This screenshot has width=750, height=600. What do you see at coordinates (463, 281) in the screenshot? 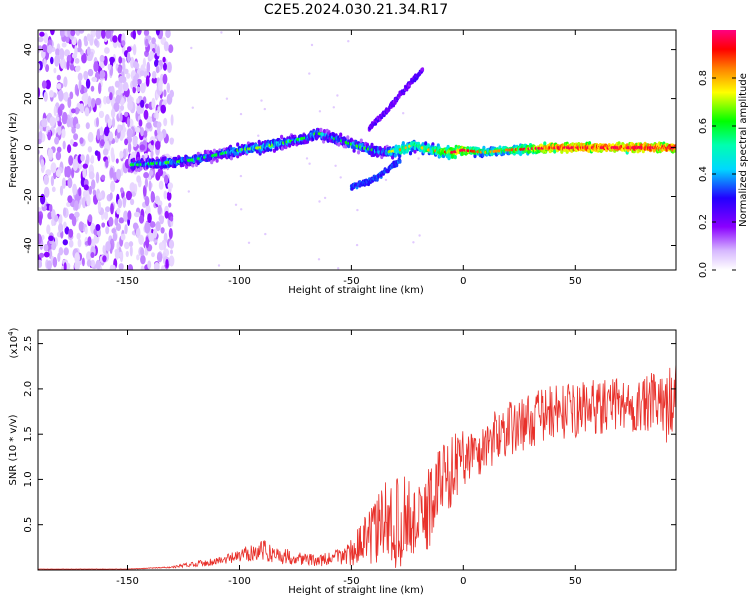
I see `spectrogram-xtick-label: 0` at bounding box center [463, 281].